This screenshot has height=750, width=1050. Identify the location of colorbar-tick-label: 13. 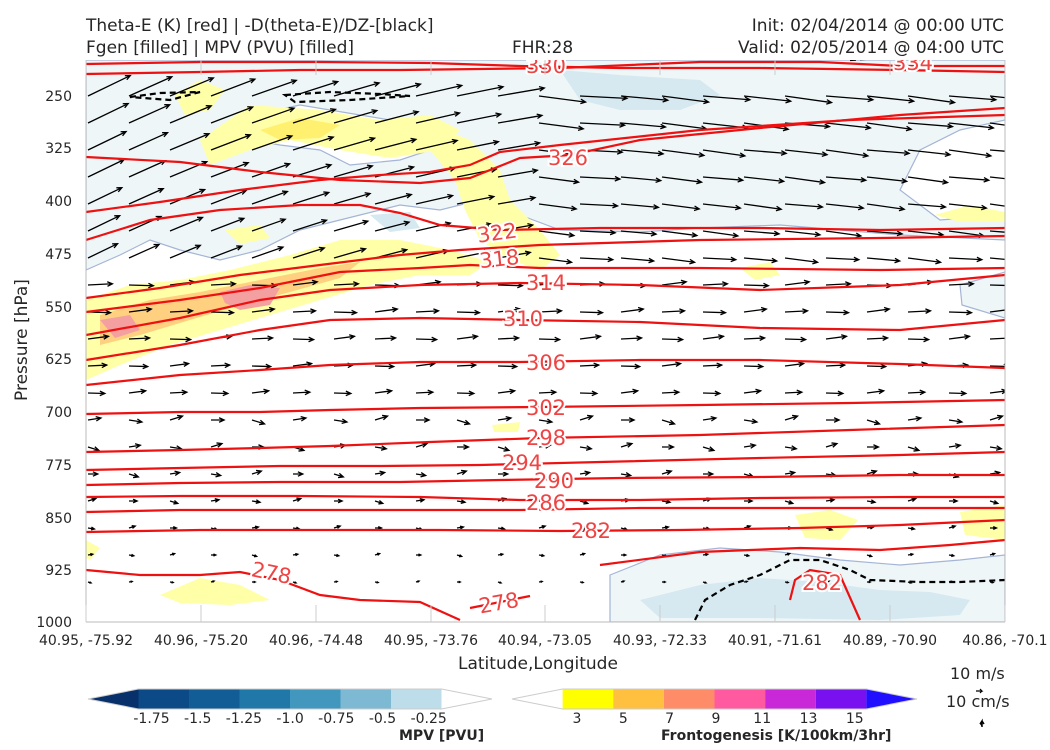
(809, 719).